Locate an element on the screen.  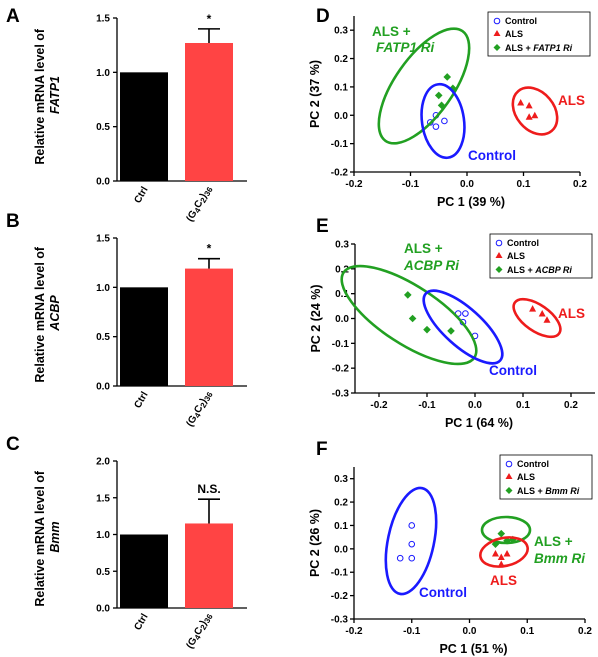
y-tick-label-f: 0.1 is located at coordinates (341, 526).